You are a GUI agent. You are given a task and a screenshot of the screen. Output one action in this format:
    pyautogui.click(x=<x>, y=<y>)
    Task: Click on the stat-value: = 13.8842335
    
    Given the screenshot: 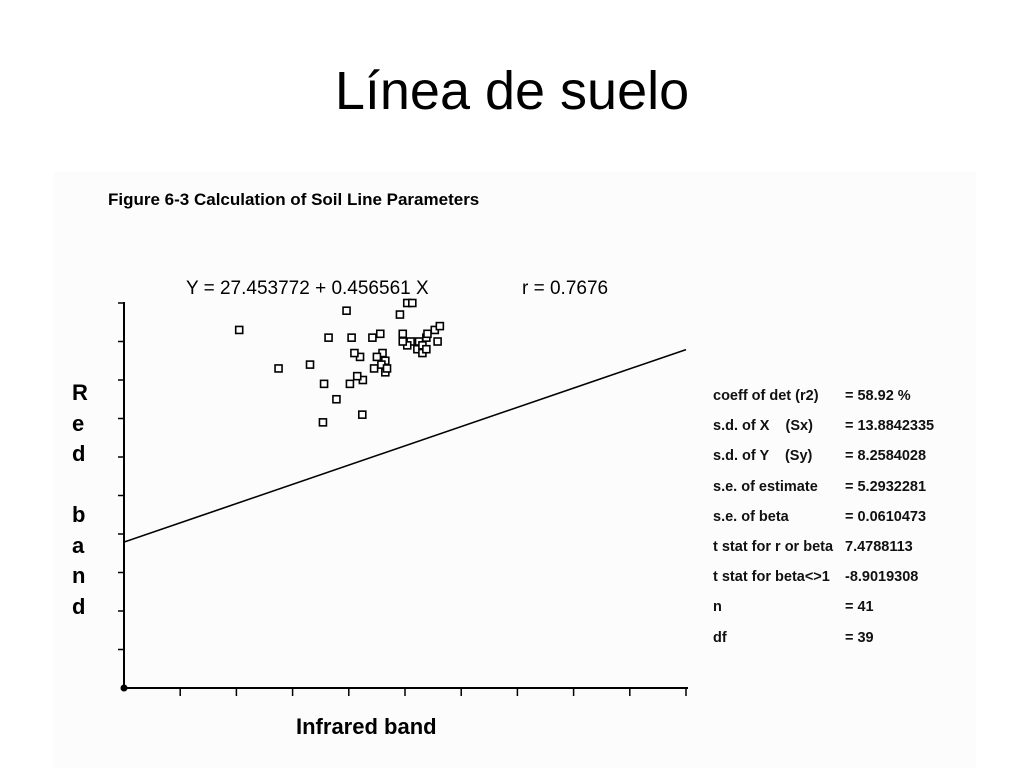 What is the action you would take?
    pyautogui.click(x=890, y=426)
    